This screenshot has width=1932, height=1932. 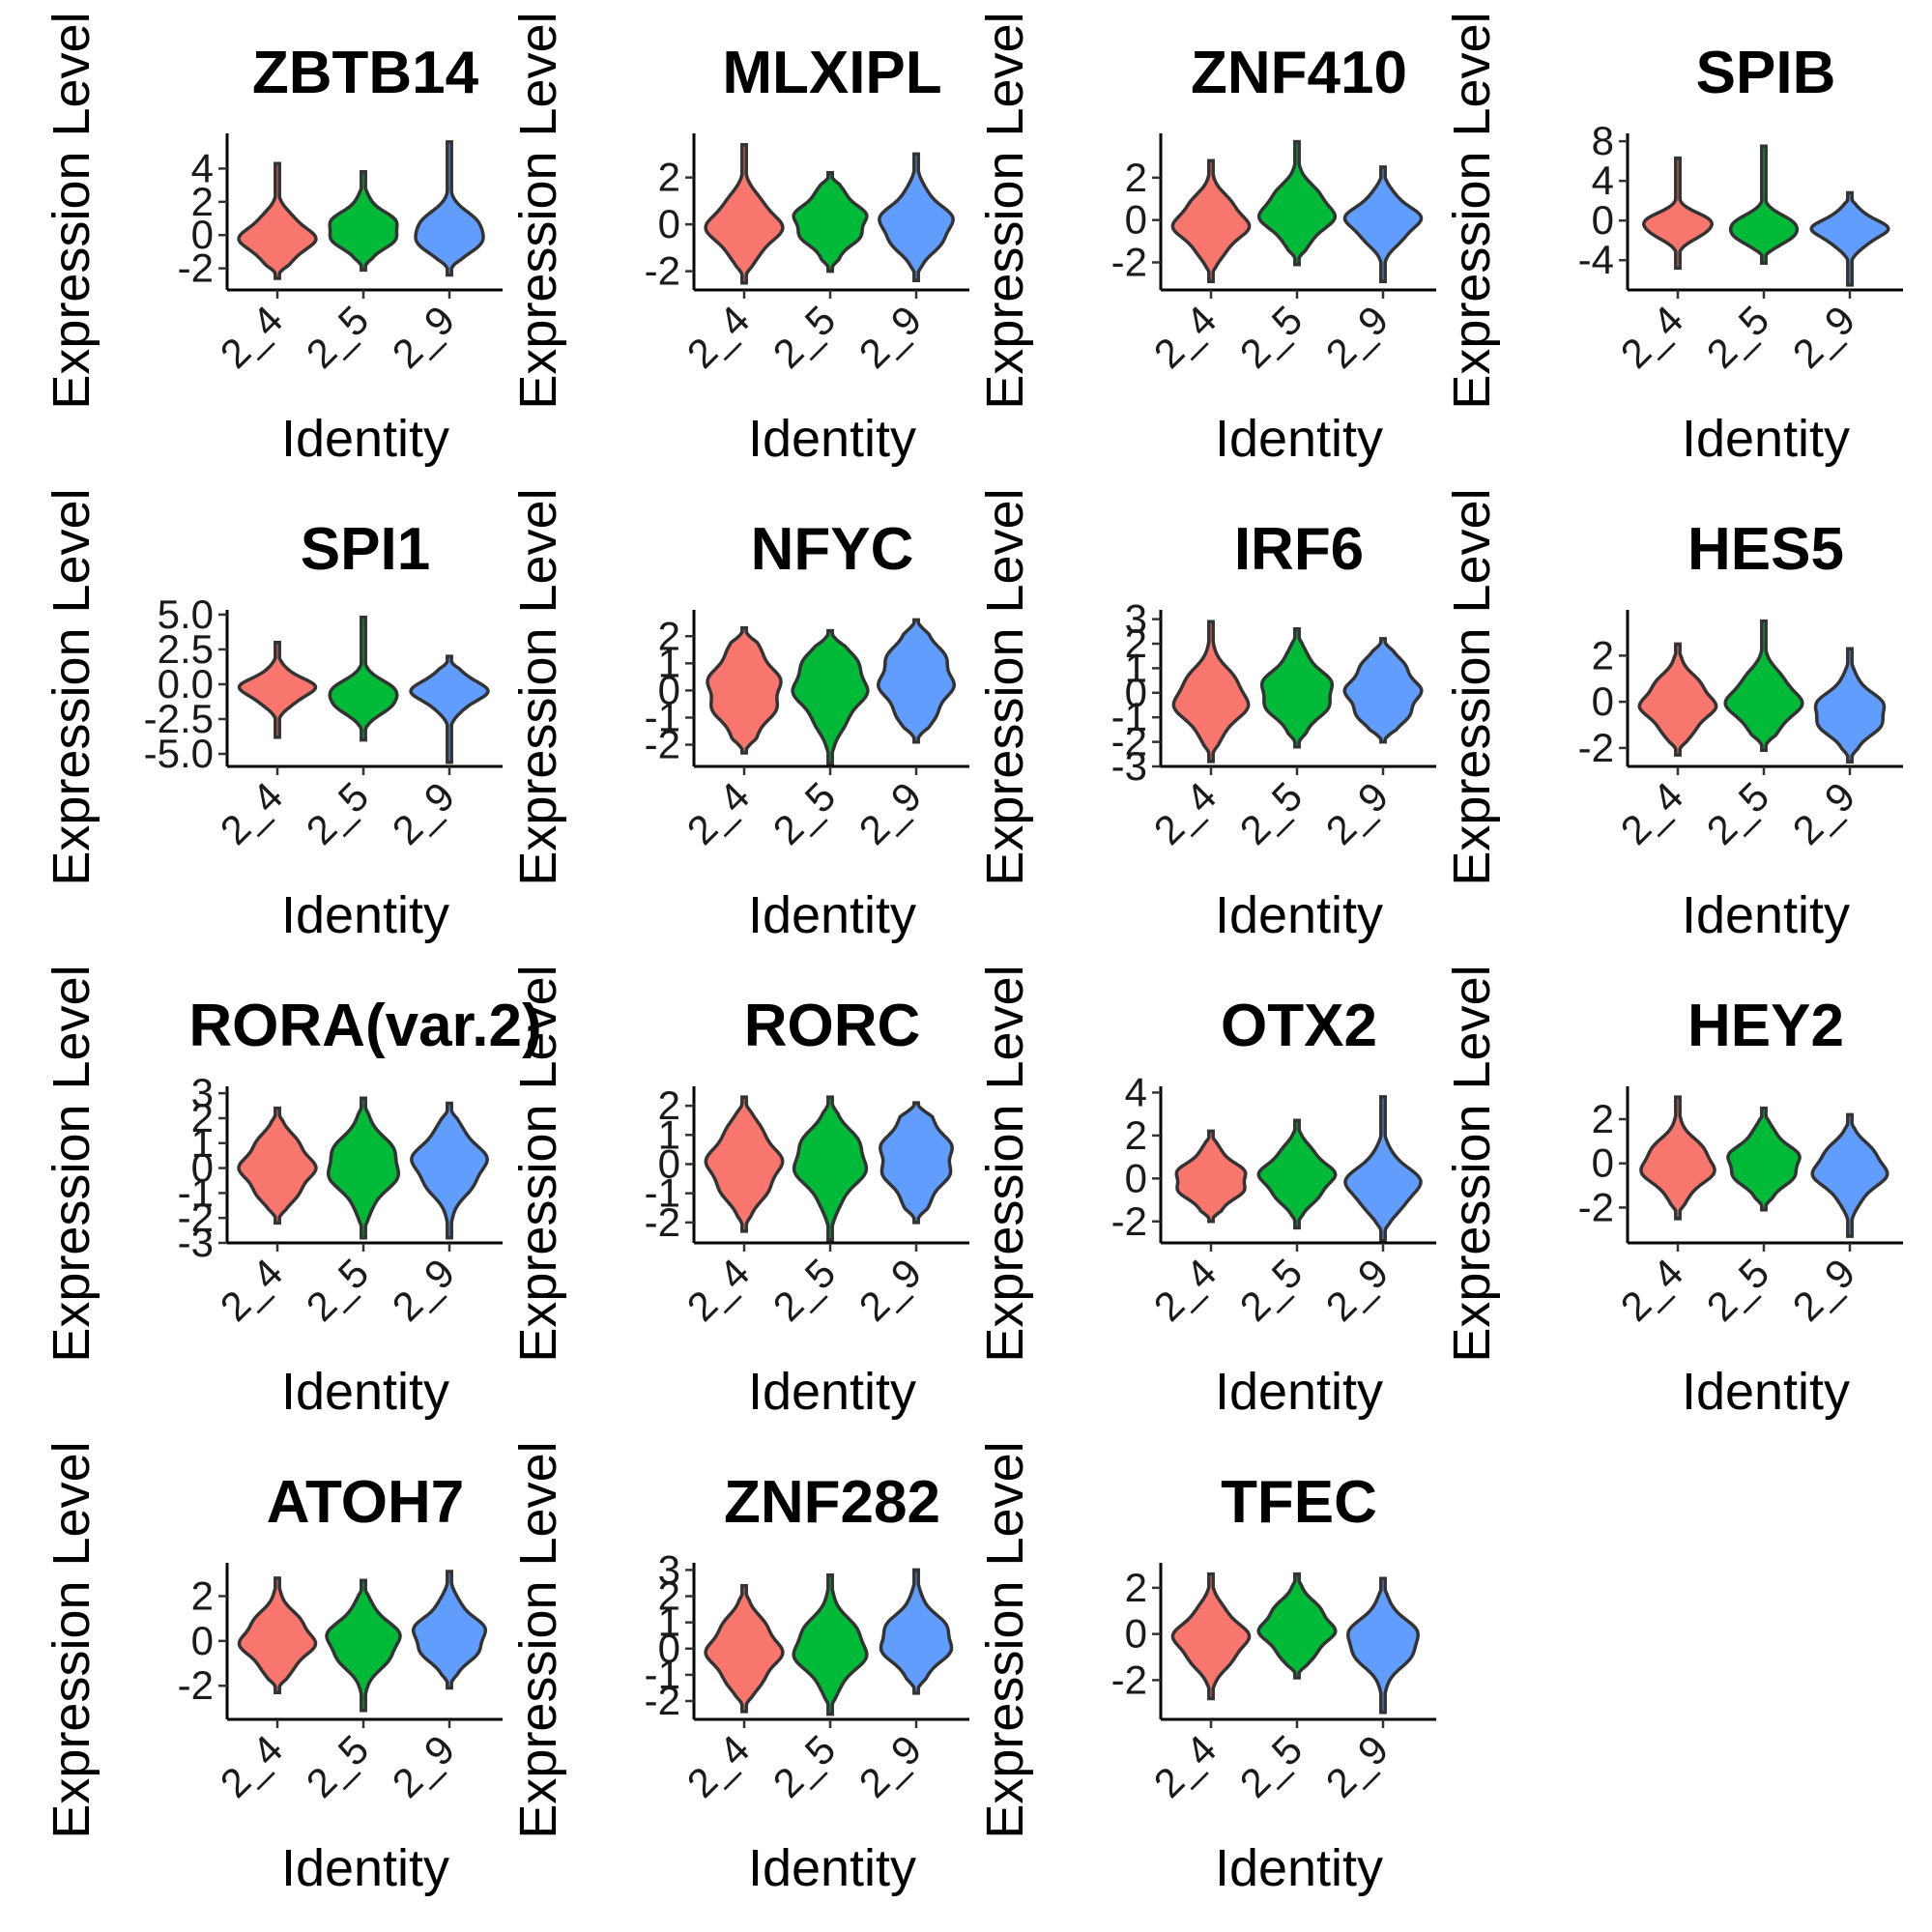 I want to click on panel-title: OTX2, so click(x=1299, y=1026).